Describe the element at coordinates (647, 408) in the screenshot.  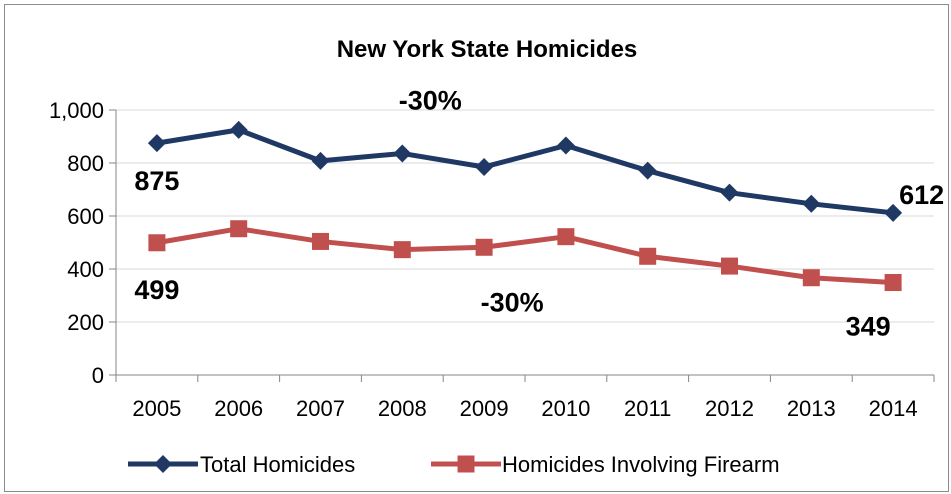
I see `x-tick-label: 2011` at that location.